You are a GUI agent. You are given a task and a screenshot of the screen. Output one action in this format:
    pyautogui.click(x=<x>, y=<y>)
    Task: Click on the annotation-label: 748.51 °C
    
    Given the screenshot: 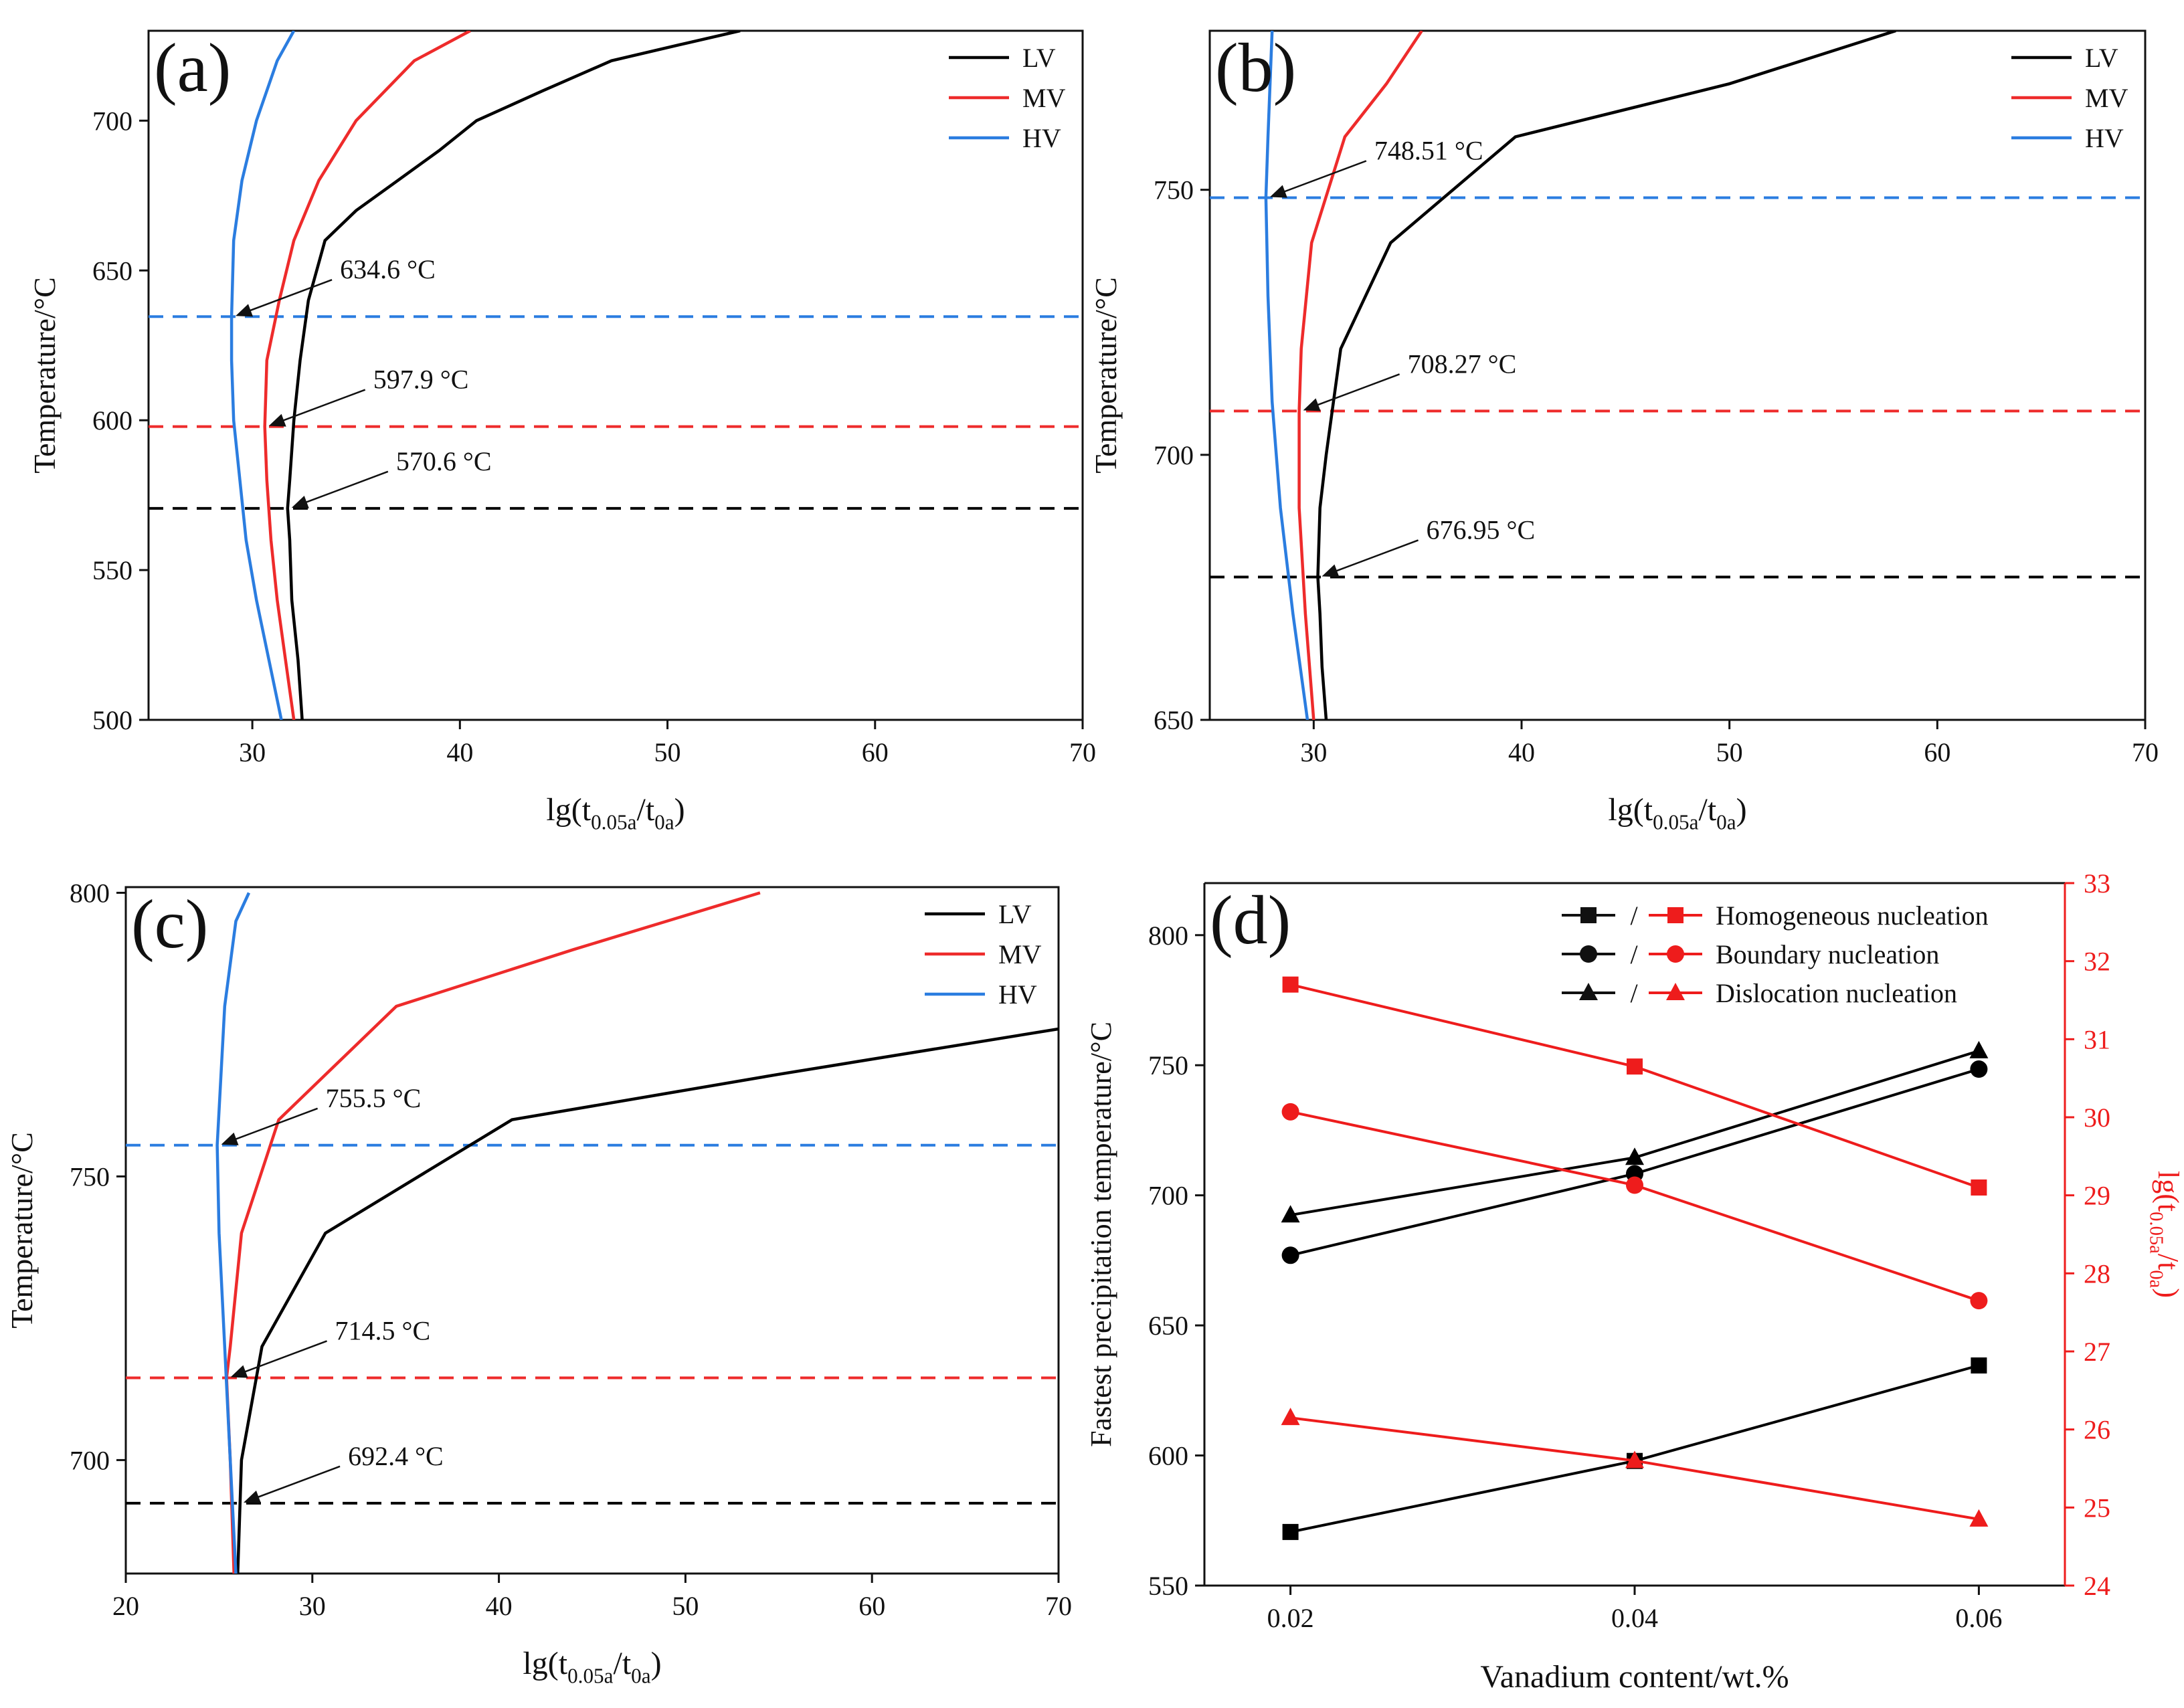 What is the action you would take?
    pyautogui.click(x=1428, y=150)
    